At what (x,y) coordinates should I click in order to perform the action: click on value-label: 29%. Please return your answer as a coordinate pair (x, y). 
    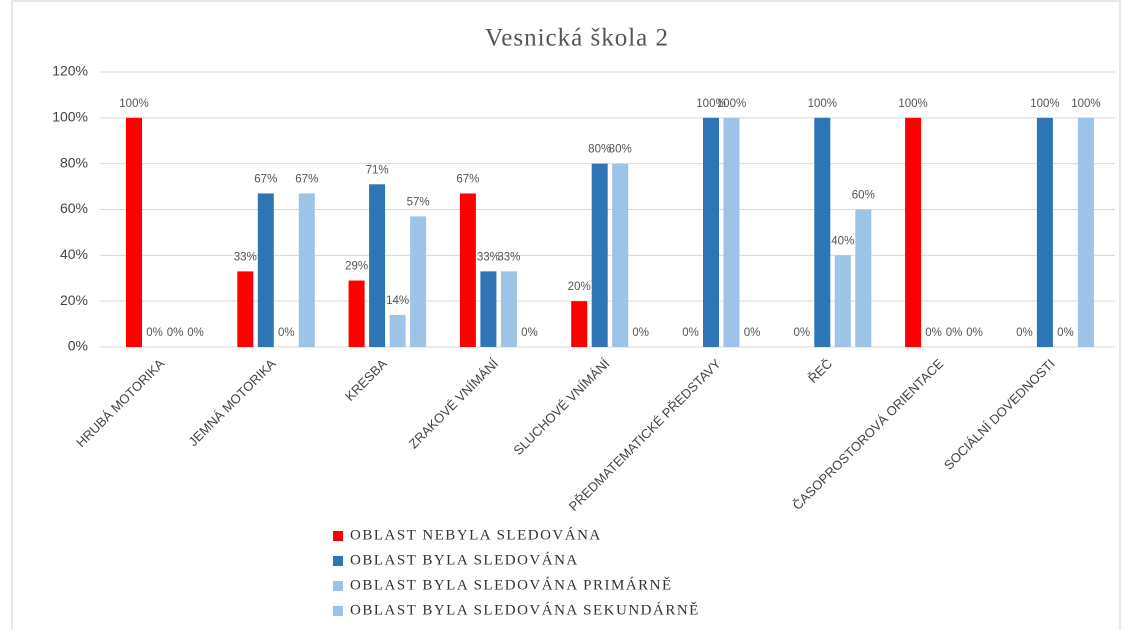
    Looking at the image, I should click on (356, 267).